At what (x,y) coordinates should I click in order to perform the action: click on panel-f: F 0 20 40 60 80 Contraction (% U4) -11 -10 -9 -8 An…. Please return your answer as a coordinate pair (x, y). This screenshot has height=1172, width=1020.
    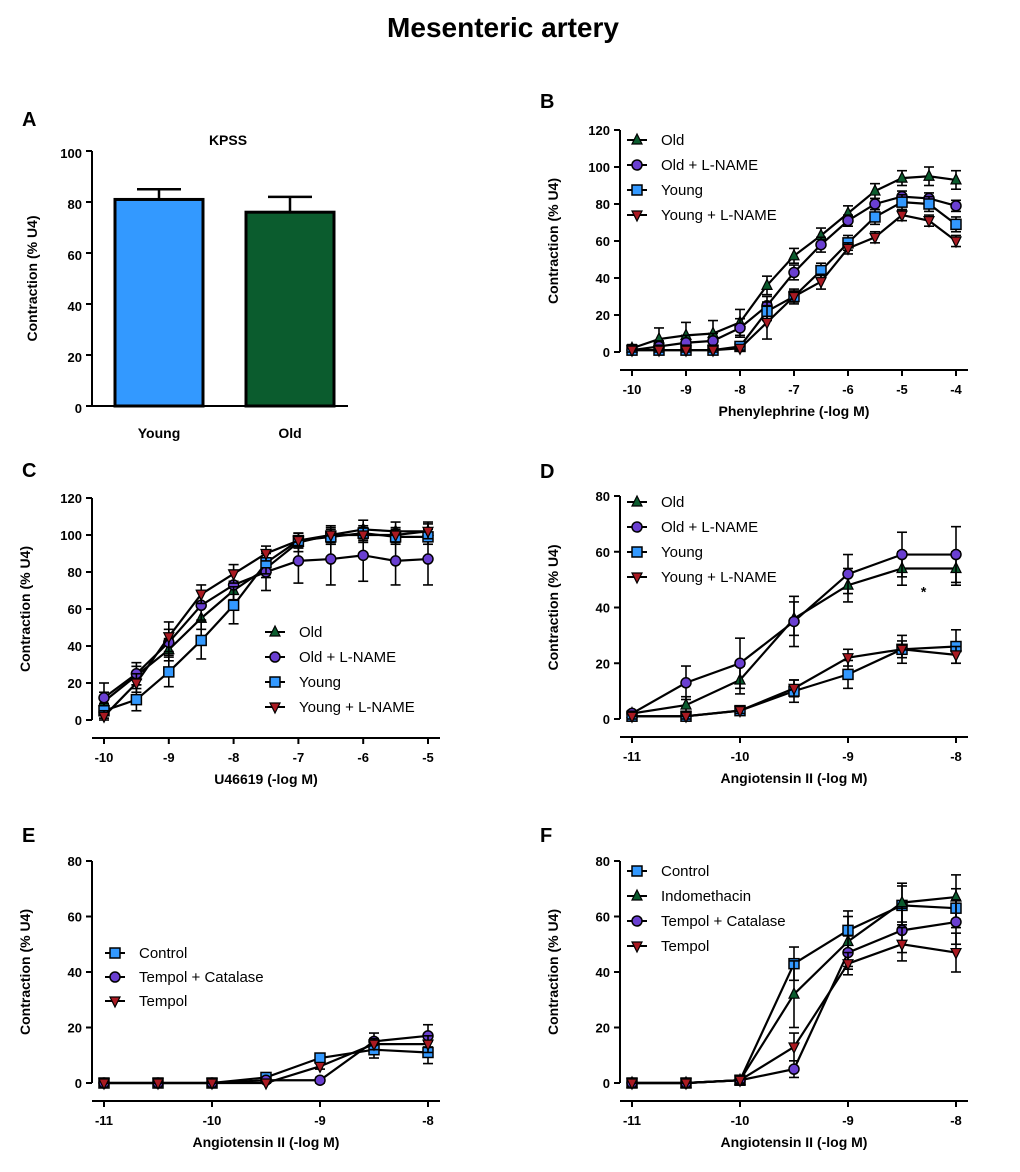
    Looking at the image, I should click on (754, 987).